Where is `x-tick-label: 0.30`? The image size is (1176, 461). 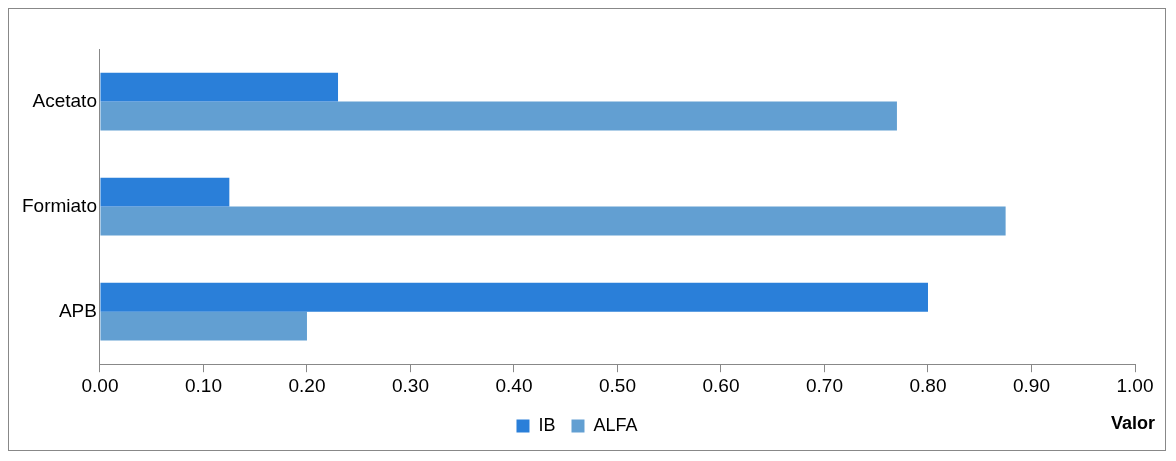 x-tick-label: 0.30 is located at coordinates (410, 385).